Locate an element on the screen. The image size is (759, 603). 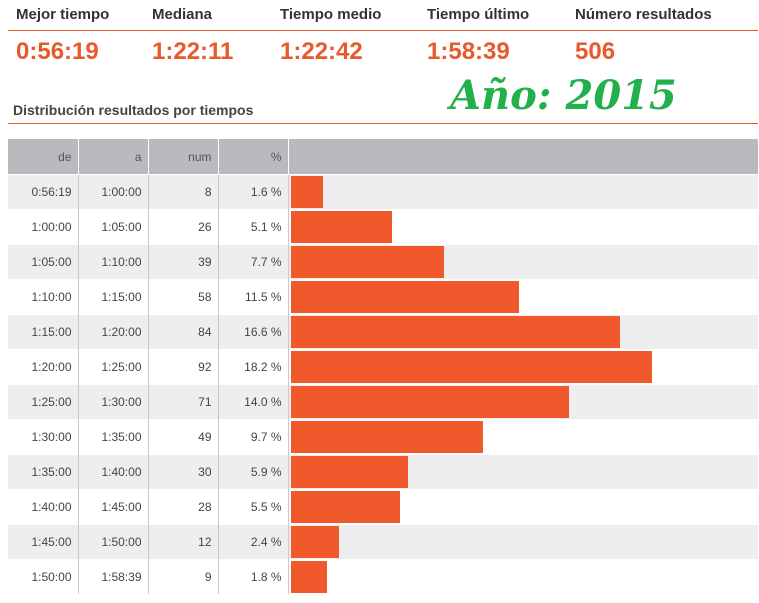
cell-to: 1:58:39 is located at coordinates (113, 576).